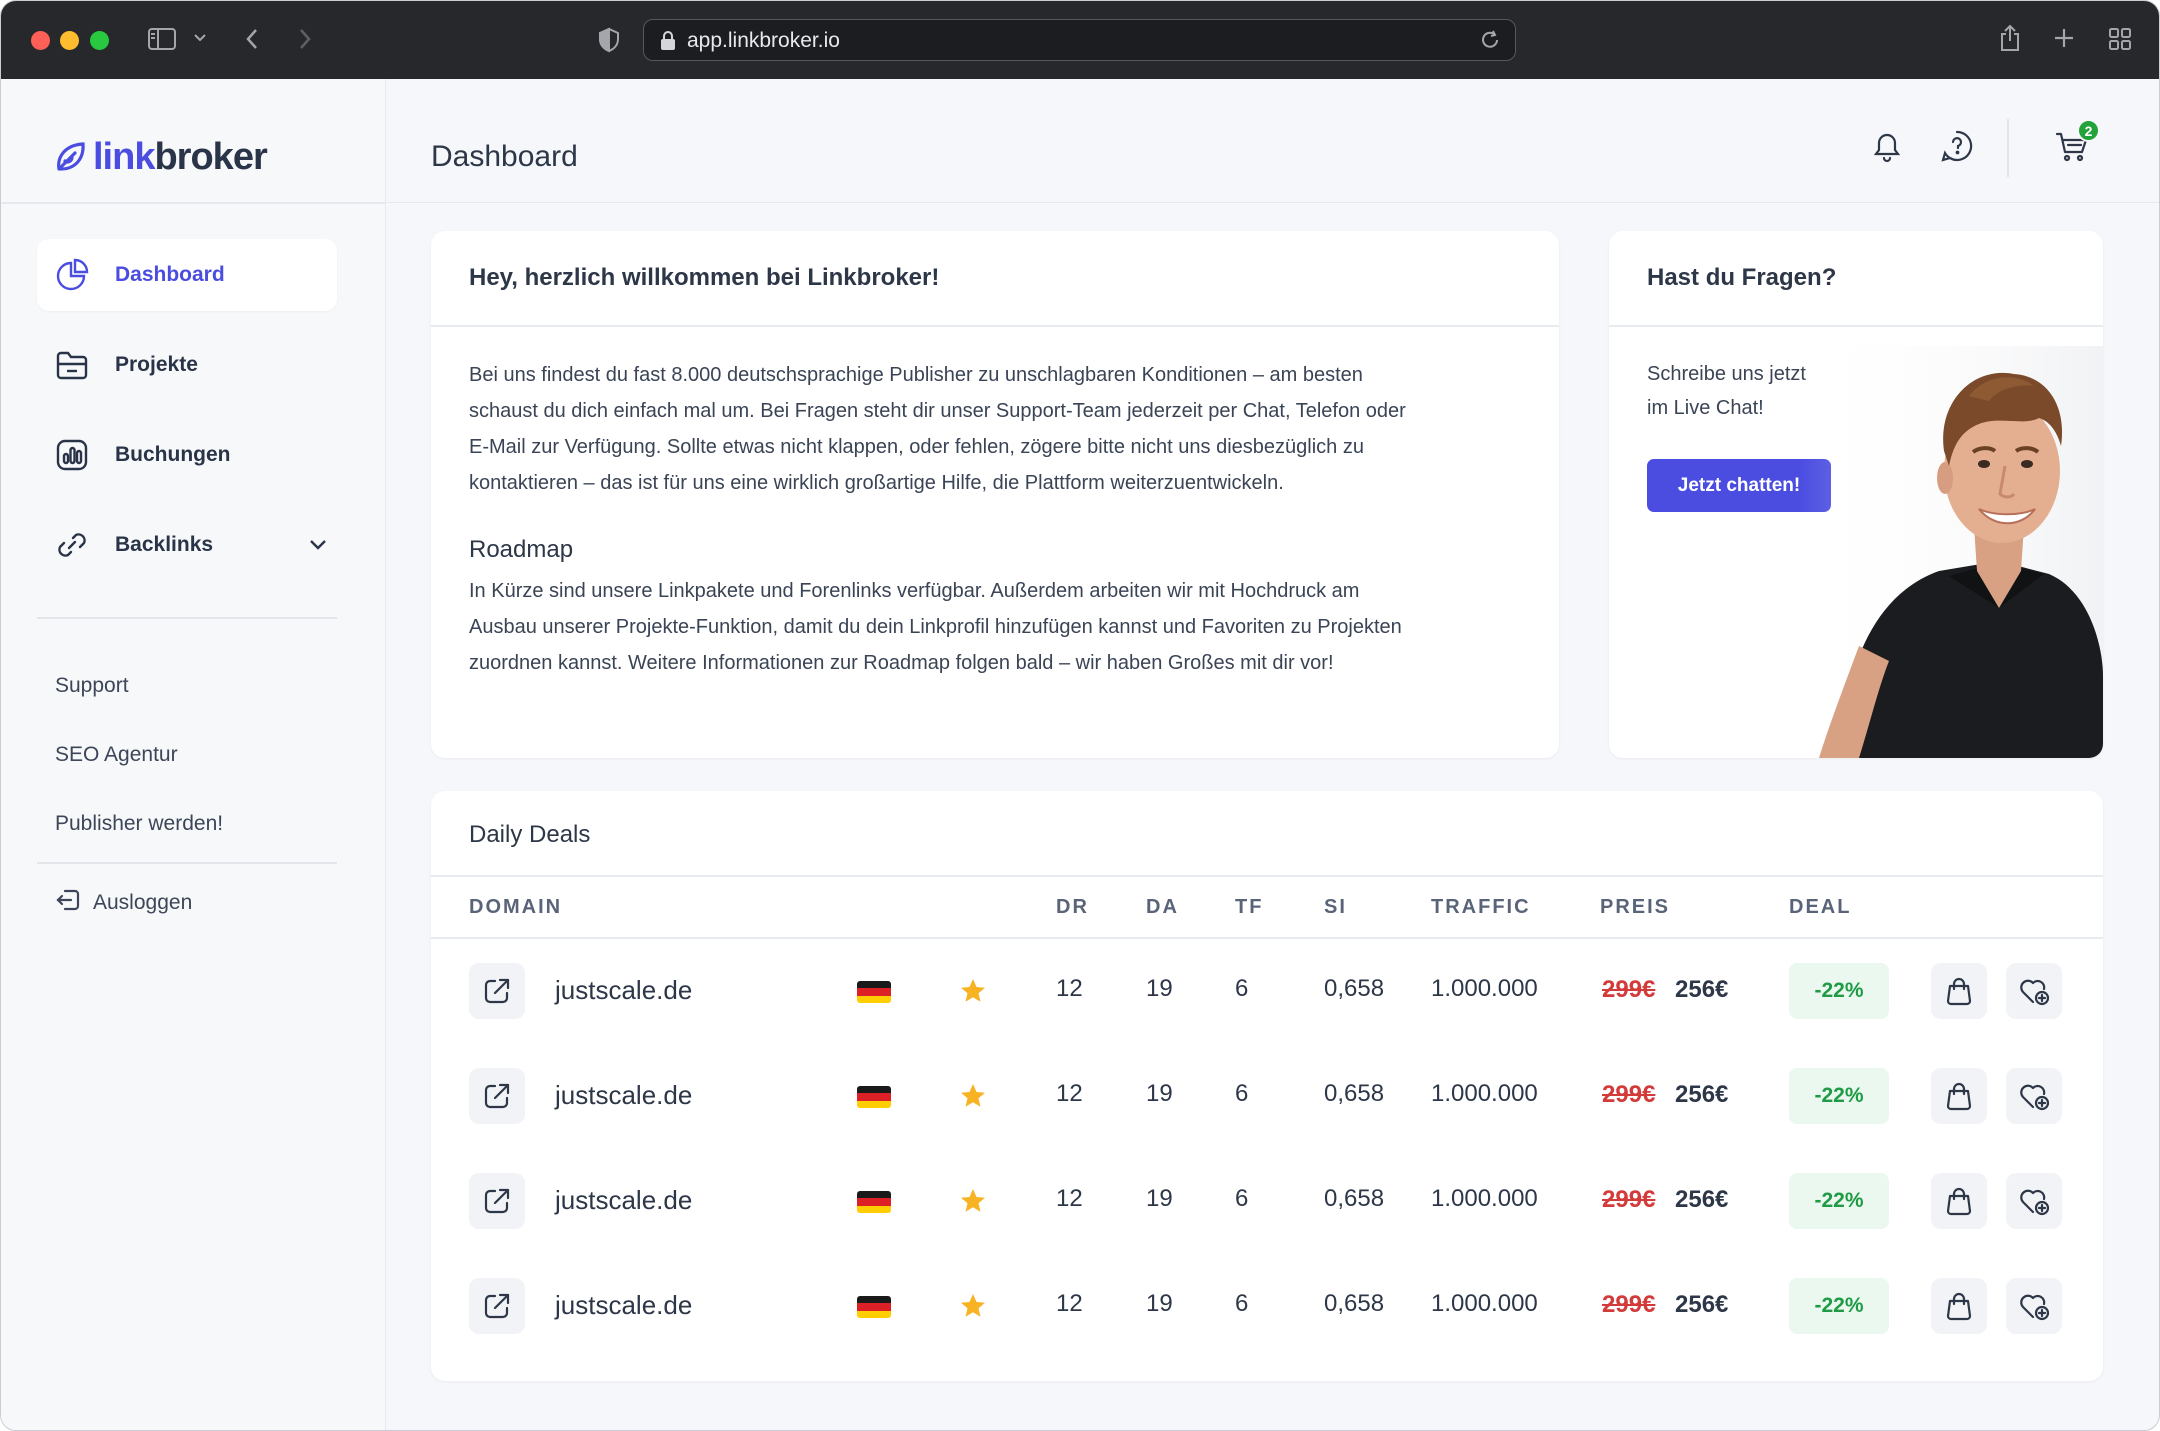  Describe the element at coordinates (1484, 1303) in the screenshot. I see `traffic-value: 1.000.000` at that location.